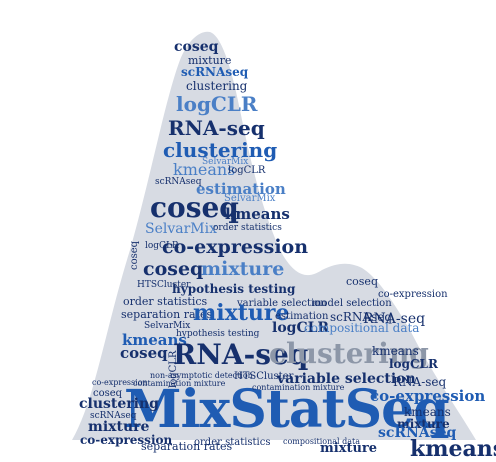  Describe the element at coordinates (427, 412) in the screenshot. I see `word-kmeans-5: kmeans` at that location.